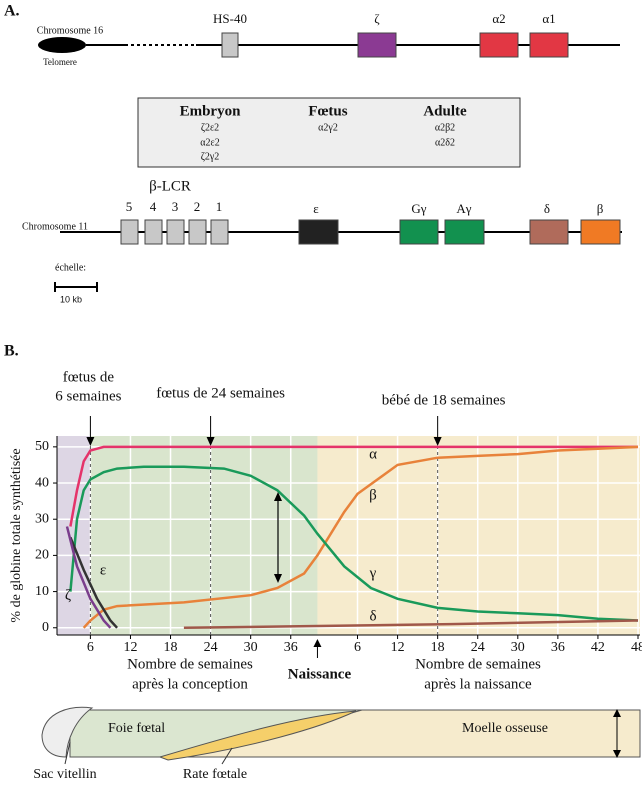  What do you see at coordinates (88, 396) in the screenshot?
I see `annotation: 6 semaines` at bounding box center [88, 396].